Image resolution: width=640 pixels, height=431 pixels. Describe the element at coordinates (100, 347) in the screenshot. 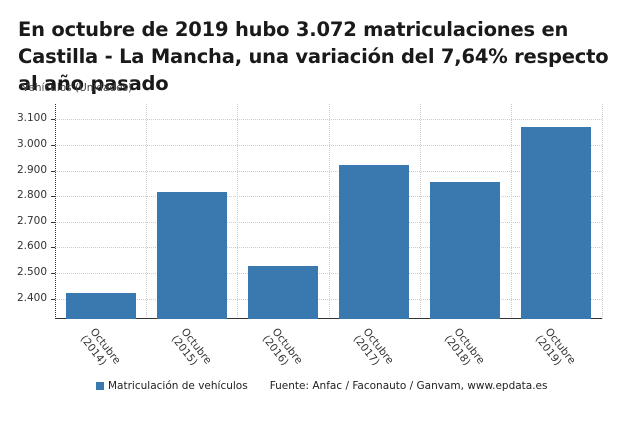

I see `x-tick-label: Octubre (2014)` at that location.